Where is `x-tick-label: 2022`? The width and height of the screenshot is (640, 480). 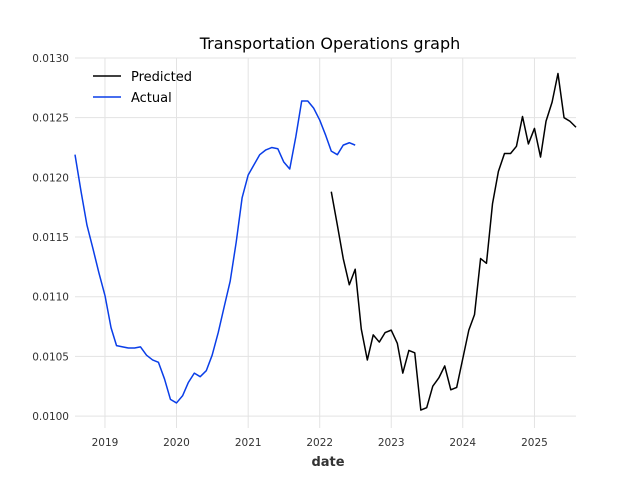
x-tick-label: 2022 is located at coordinates (319, 443).